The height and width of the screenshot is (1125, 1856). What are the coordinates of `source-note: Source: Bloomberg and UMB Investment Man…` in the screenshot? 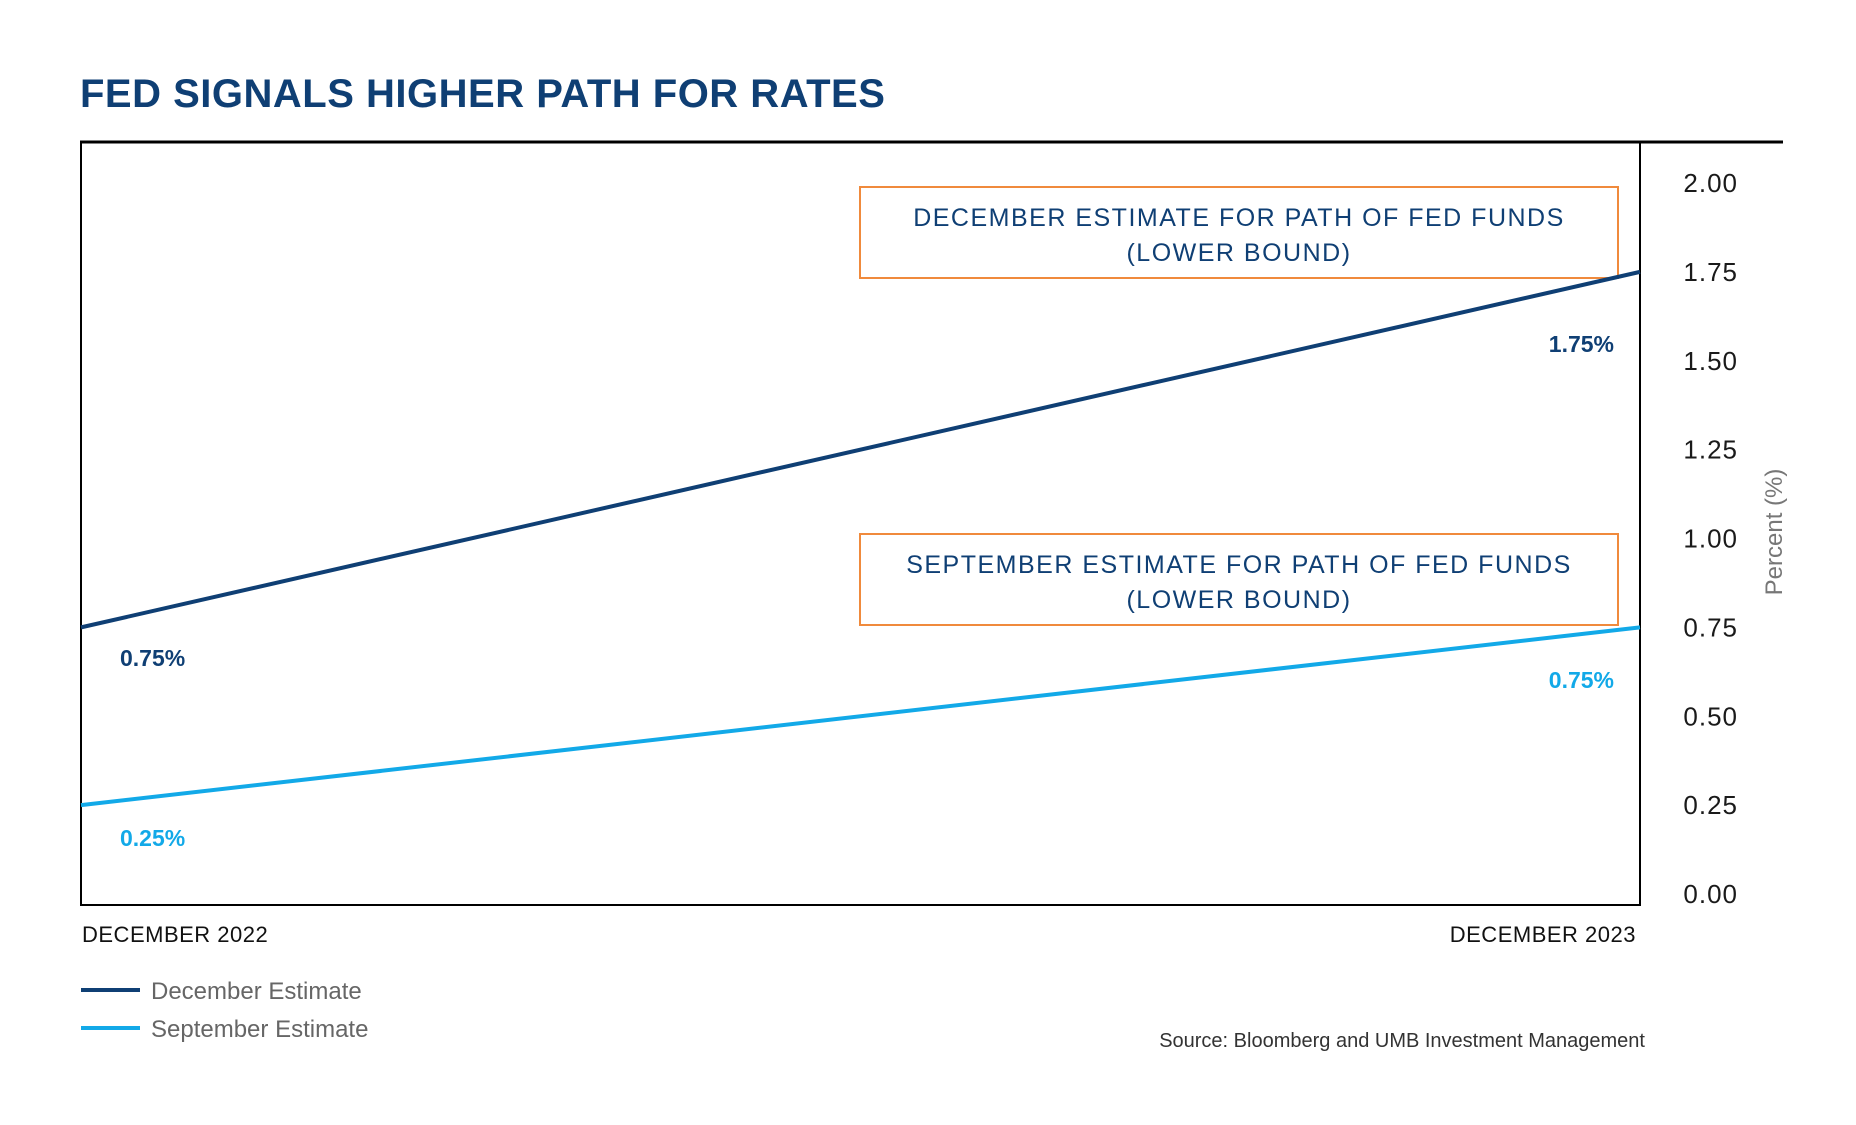 It's located at (1402, 1041).